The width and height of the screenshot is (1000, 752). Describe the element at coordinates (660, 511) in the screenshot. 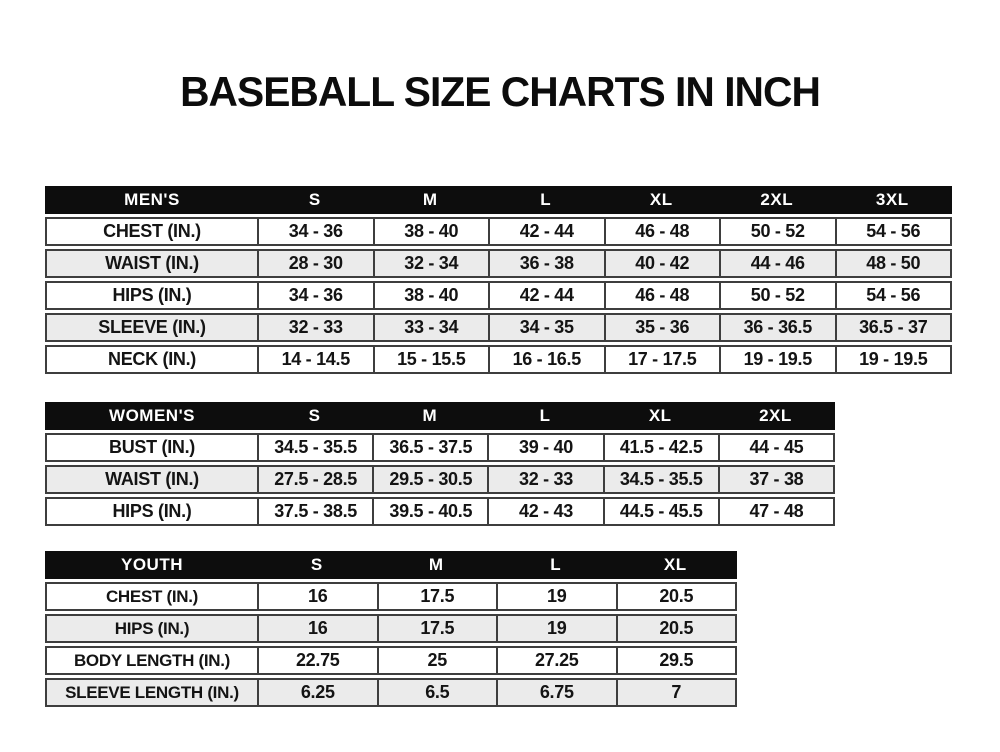

I see `size-value-cell: 44.5 - 45.5` at that location.